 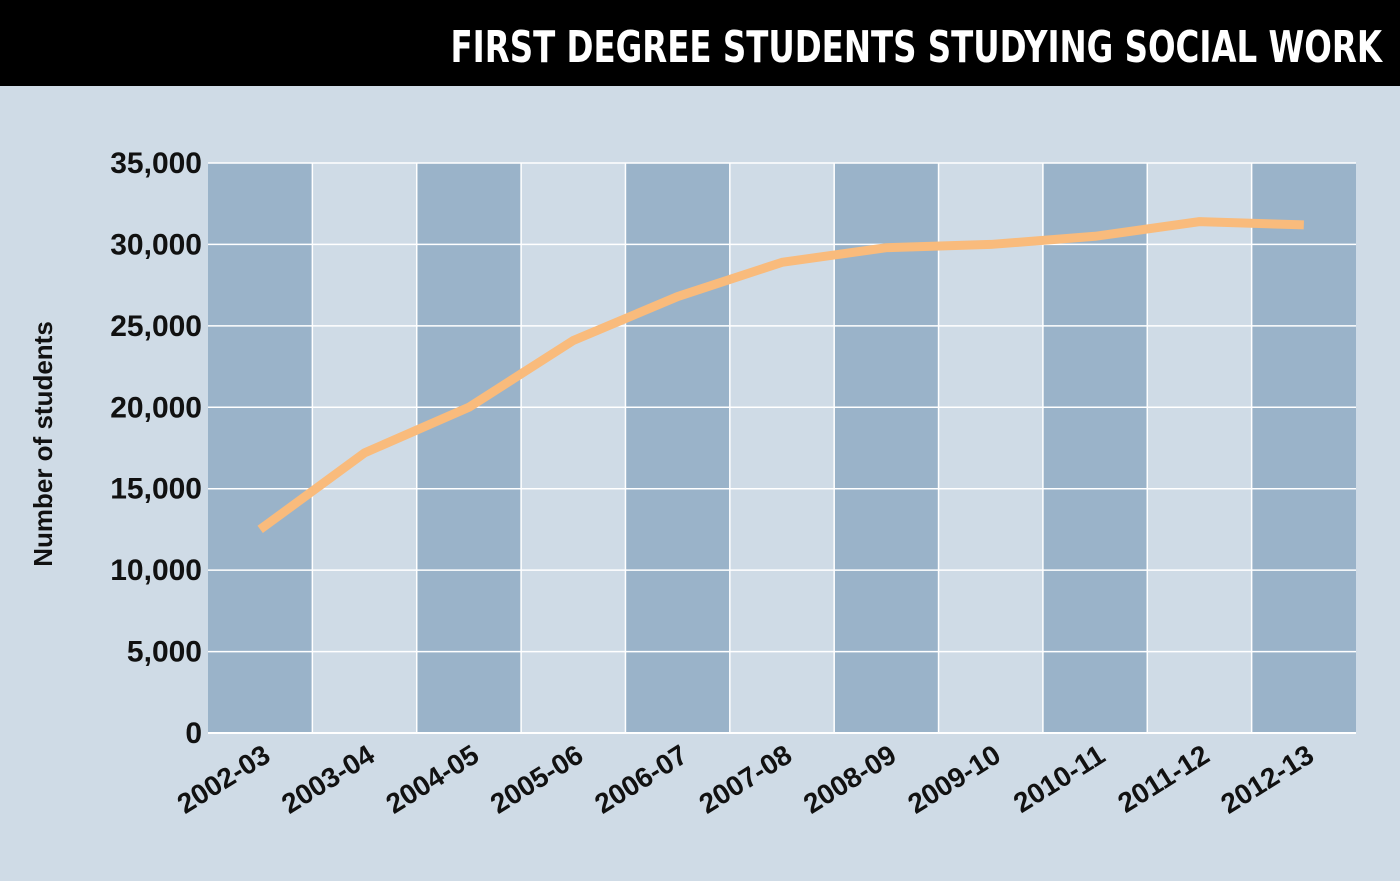 What do you see at coordinates (164, 652) in the screenshot?
I see `y-tick-label: 5,000` at bounding box center [164, 652].